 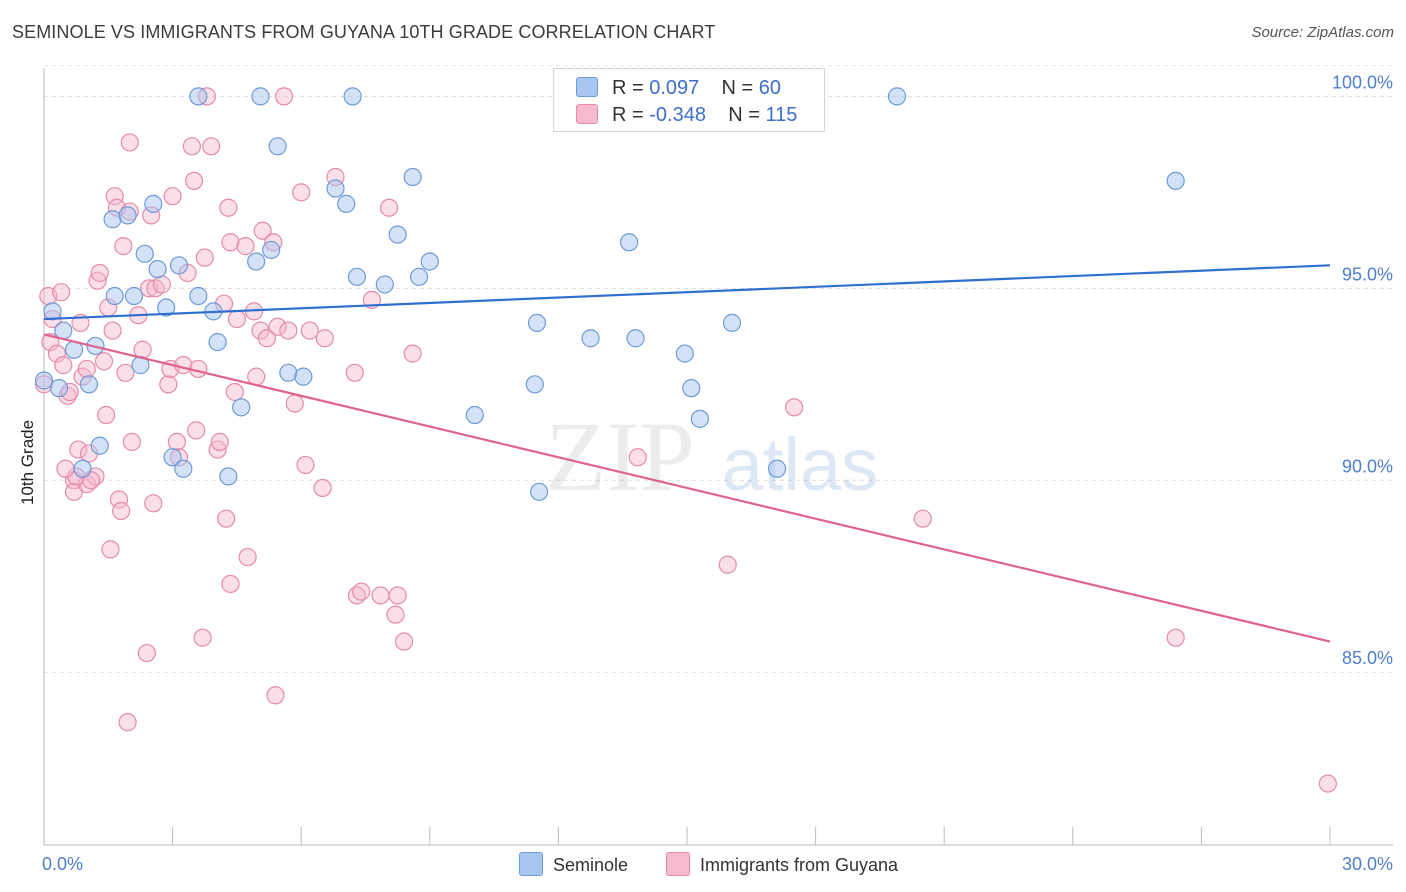 I want to click on bottom-legend-swatch-seminole, so click(x=531, y=864).